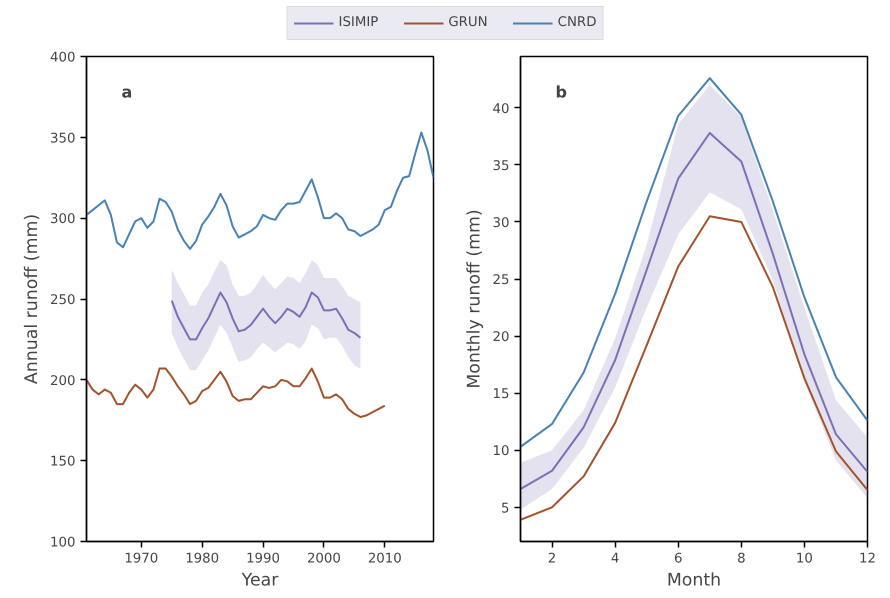 This screenshot has height=598, width=890. What do you see at coordinates (358, 22) in the screenshot?
I see `legend-label: ISIMIP` at bounding box center [358, 22].